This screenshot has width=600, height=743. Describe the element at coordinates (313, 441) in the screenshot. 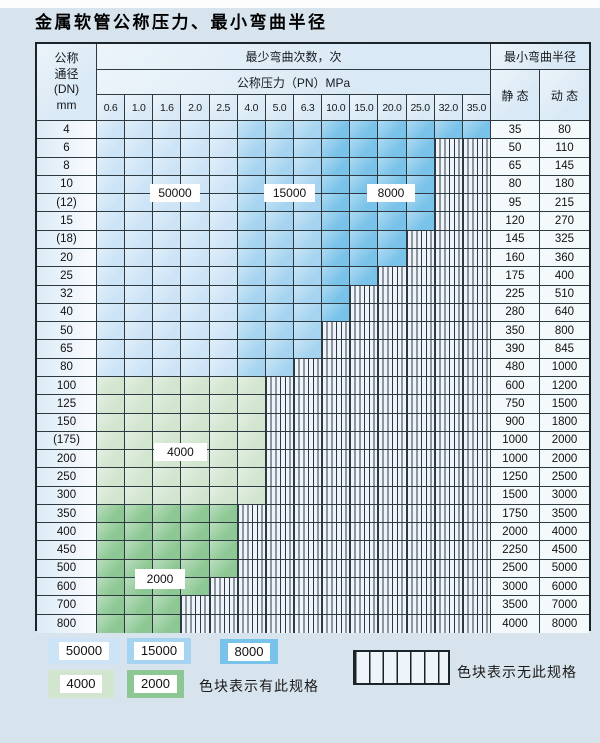

I see `table-row: (175) 1000 2000` at that location.